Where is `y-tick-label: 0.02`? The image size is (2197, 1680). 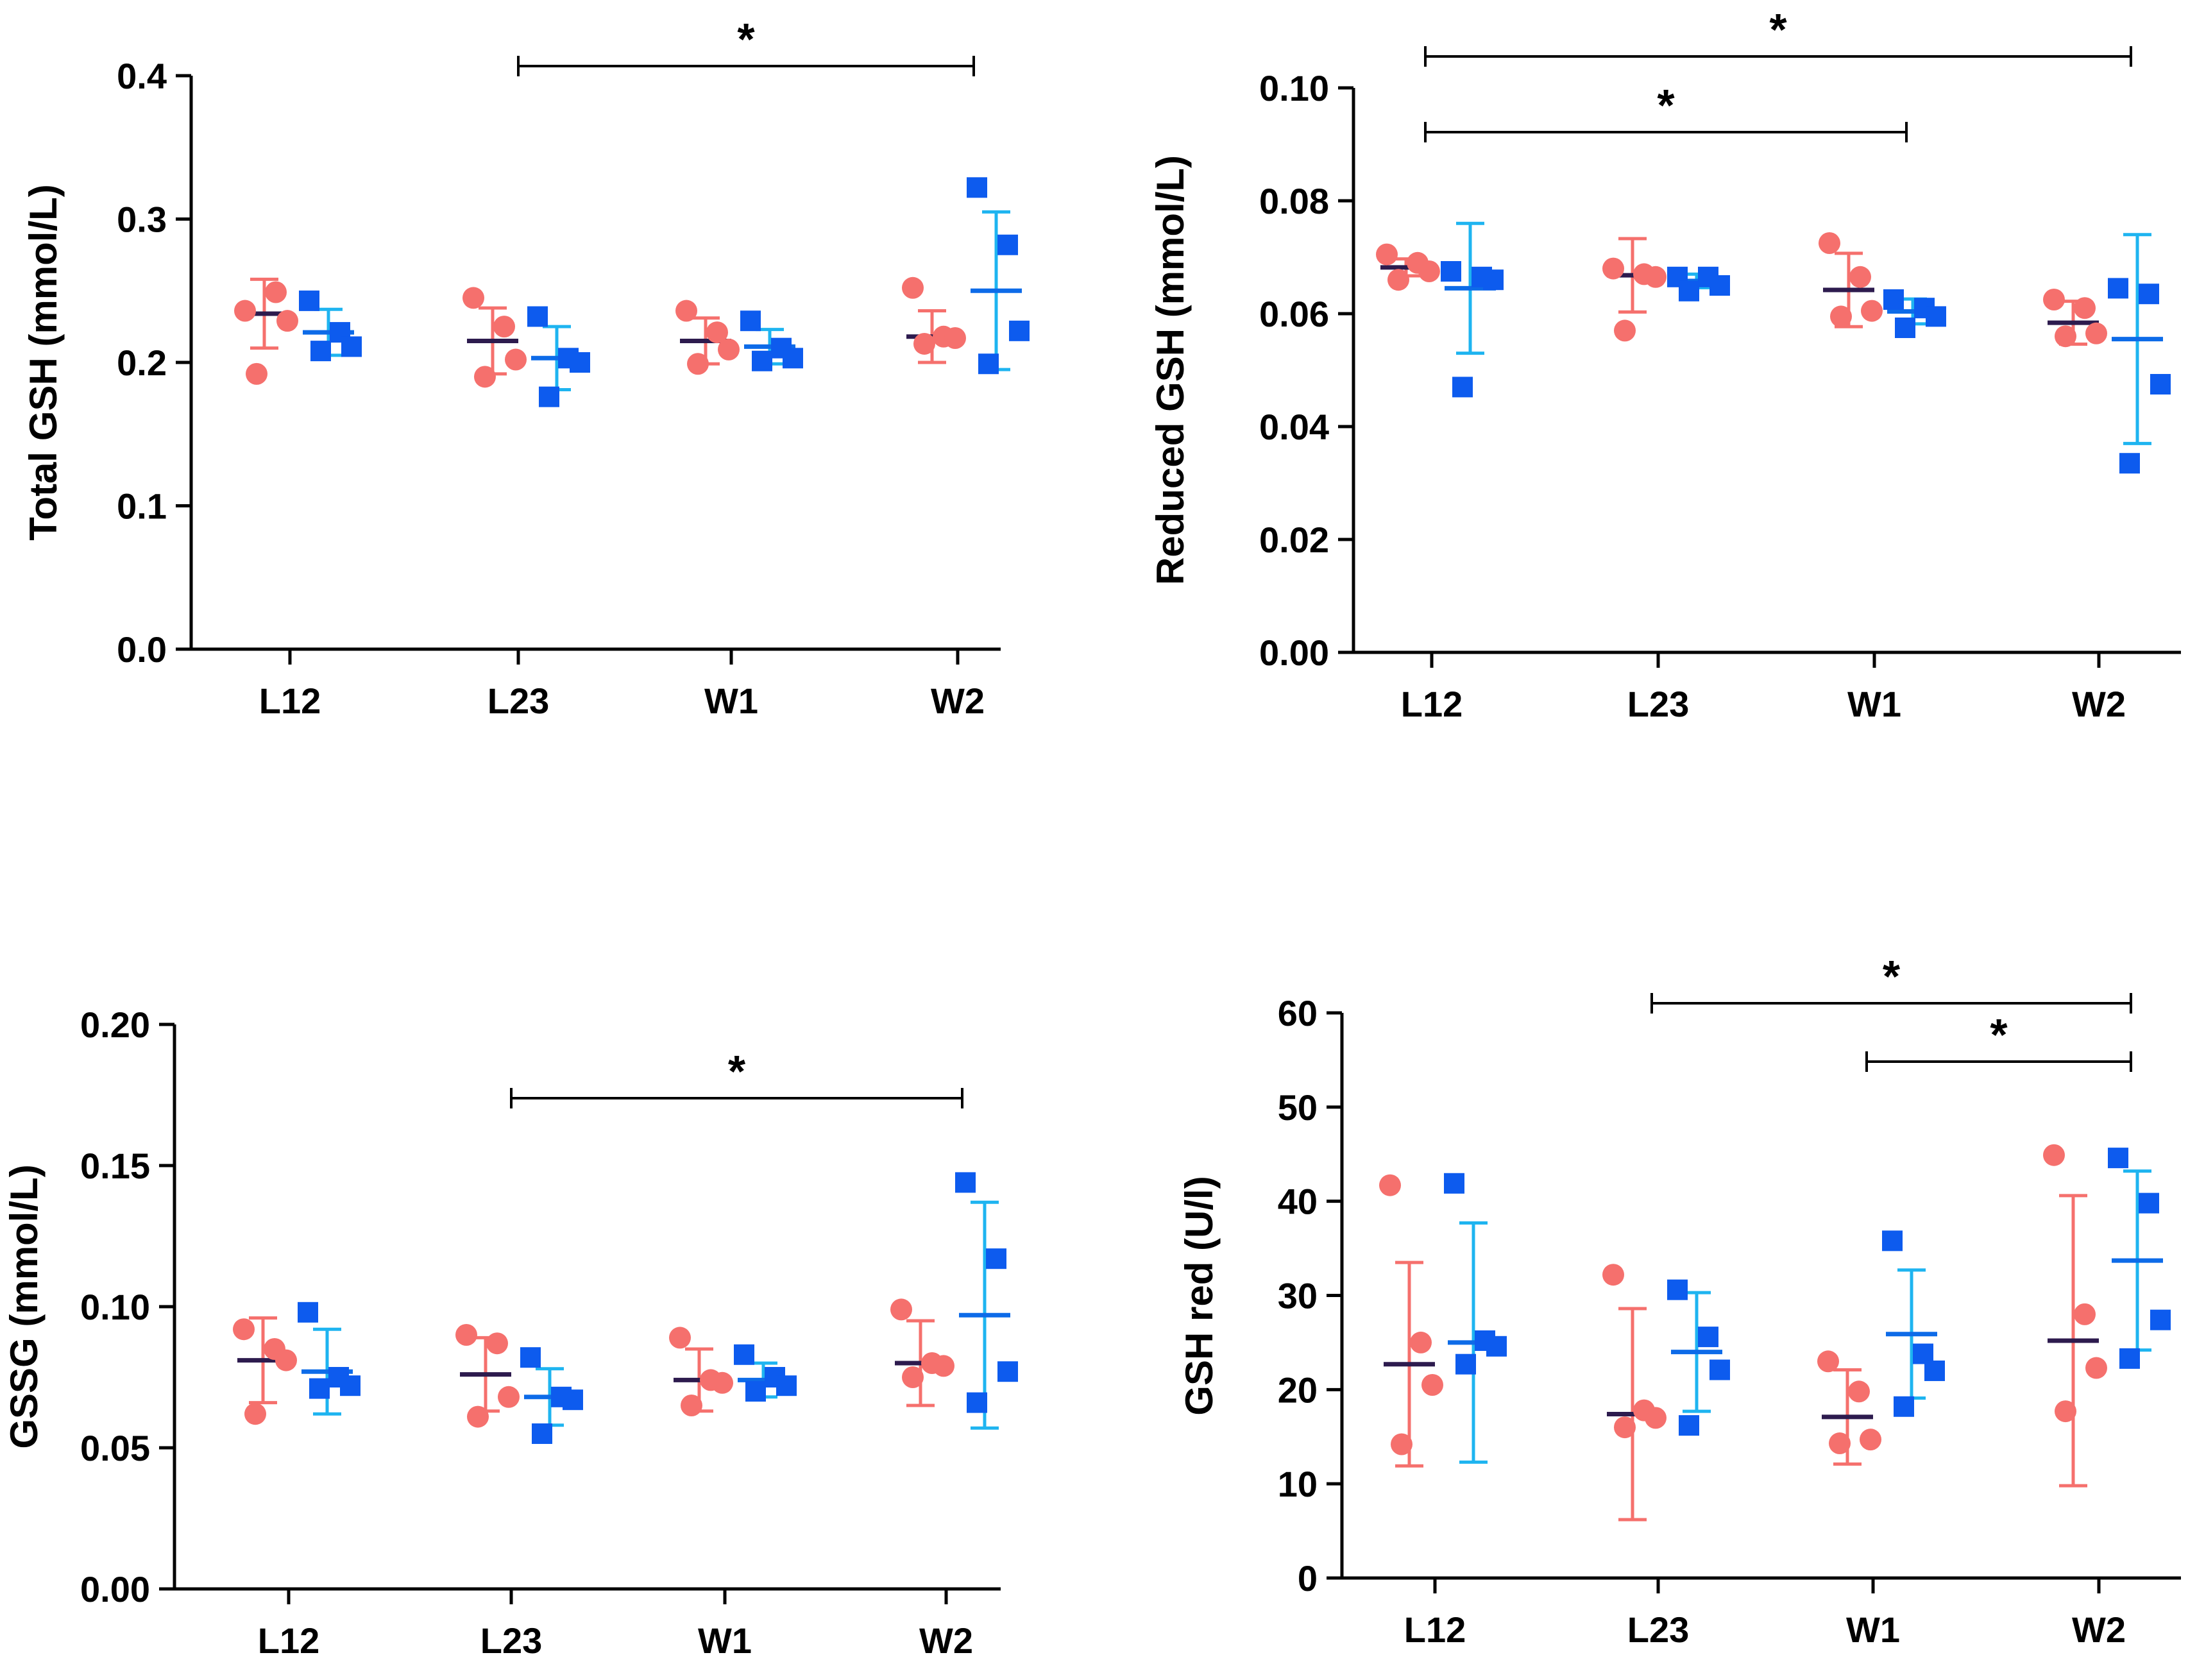 y-tick-label: 0.02 is located at coordinates (1294, 540).